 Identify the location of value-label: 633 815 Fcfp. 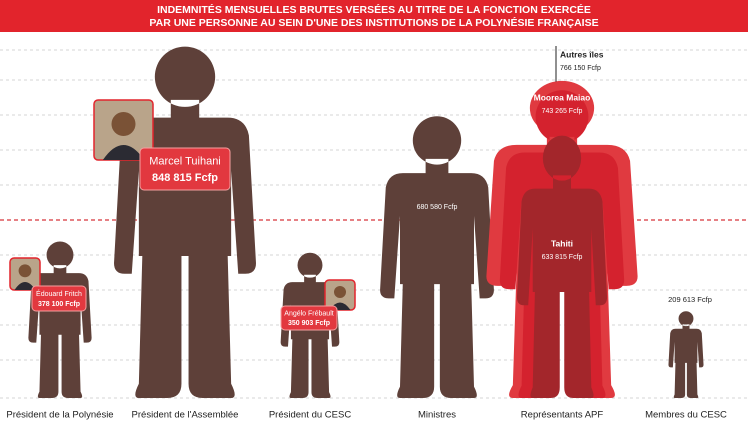
(562, 257).